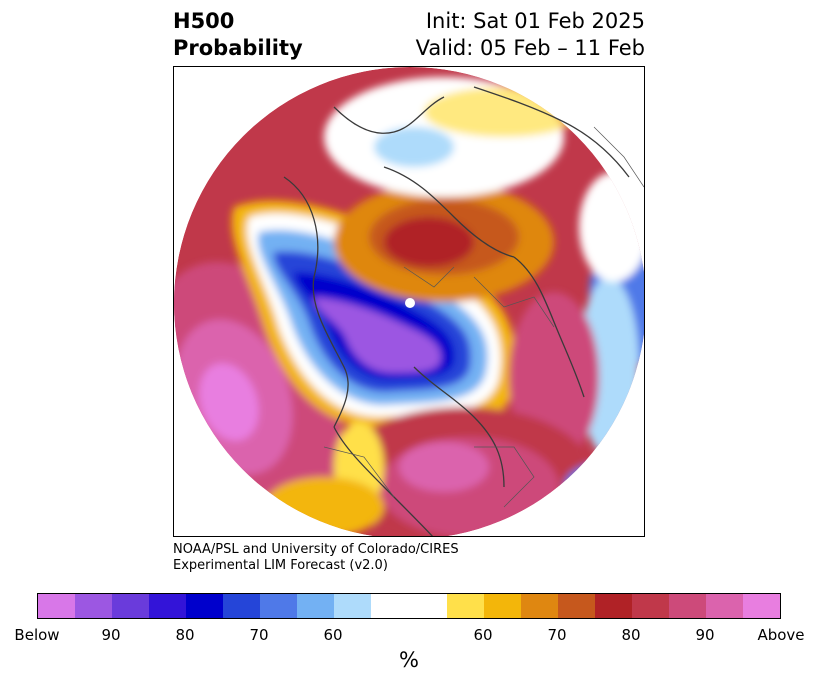 This screenshot has width=819, height=686. I want to click on se-blue, so click(604, 487).